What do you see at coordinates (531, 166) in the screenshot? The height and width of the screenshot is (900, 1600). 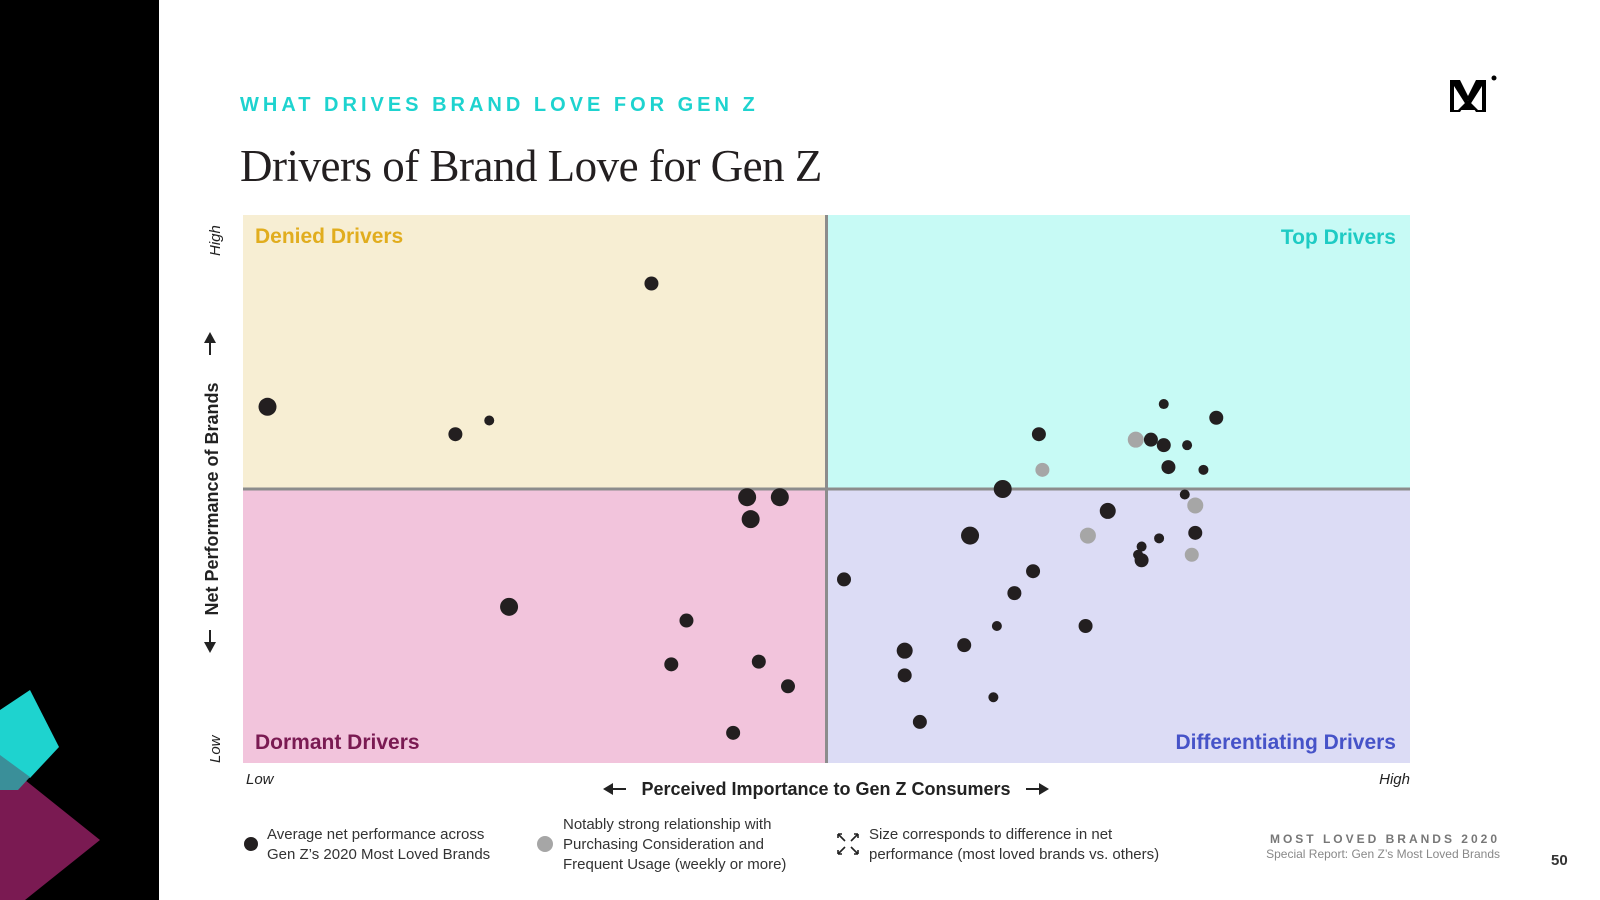 I see `page-title: Drivers of Brand Love for Gen Z` at bounding box center [531, 166].